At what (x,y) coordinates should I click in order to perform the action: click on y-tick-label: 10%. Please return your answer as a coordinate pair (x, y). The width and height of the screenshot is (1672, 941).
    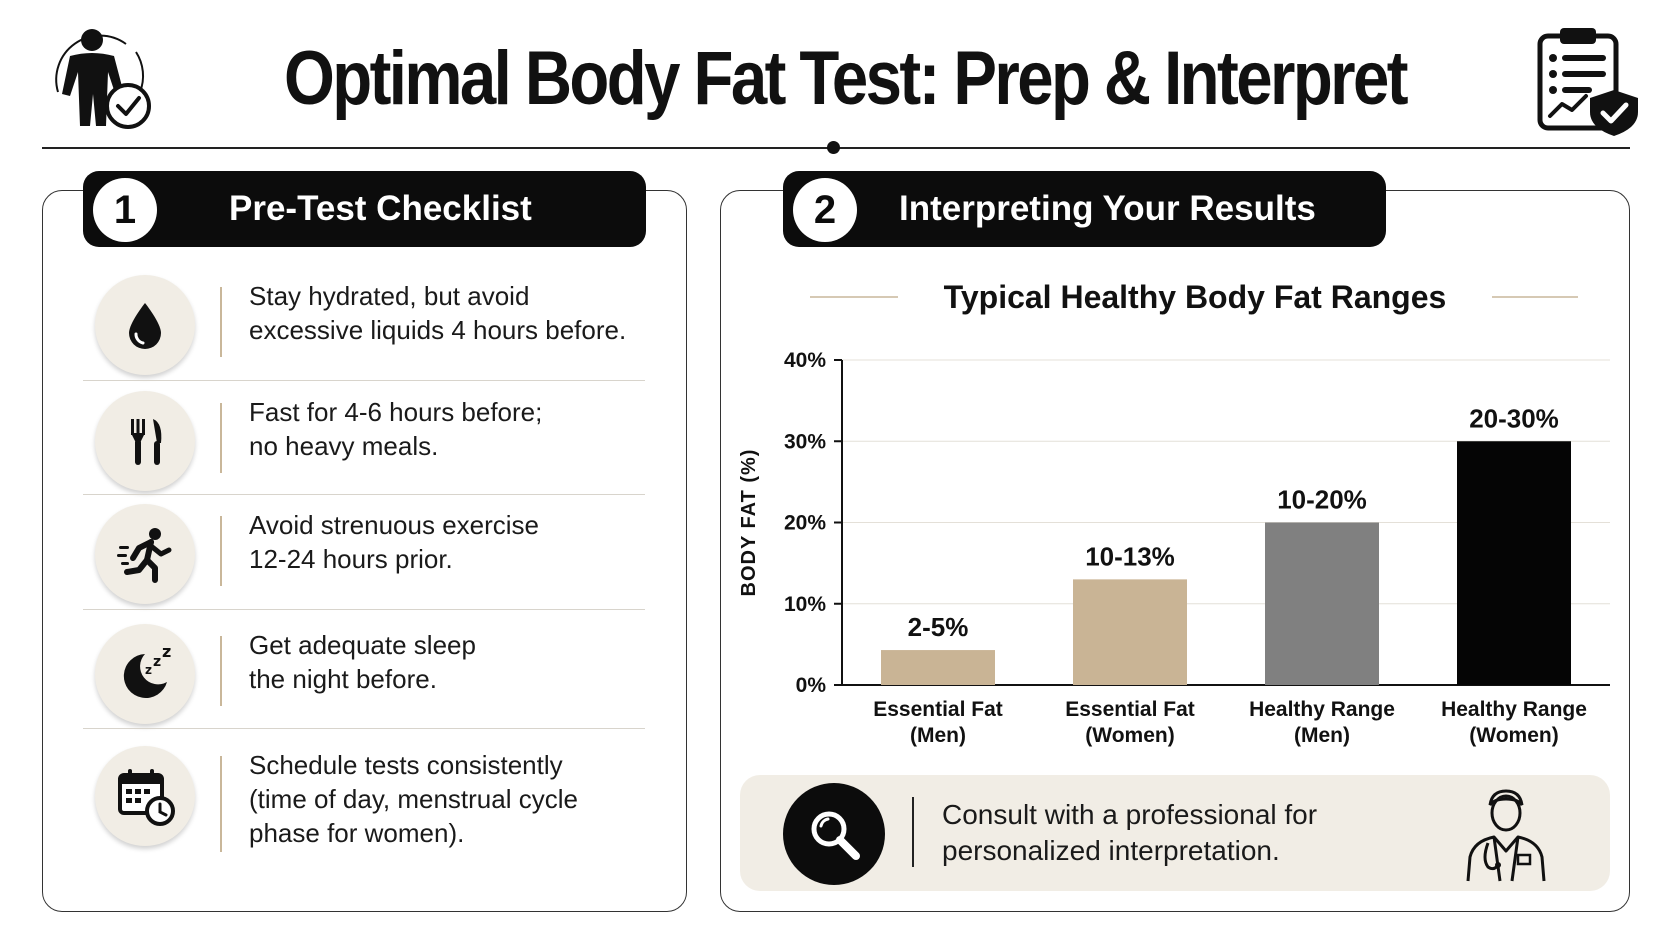
    Looking at the image, I should click on (805, 604).